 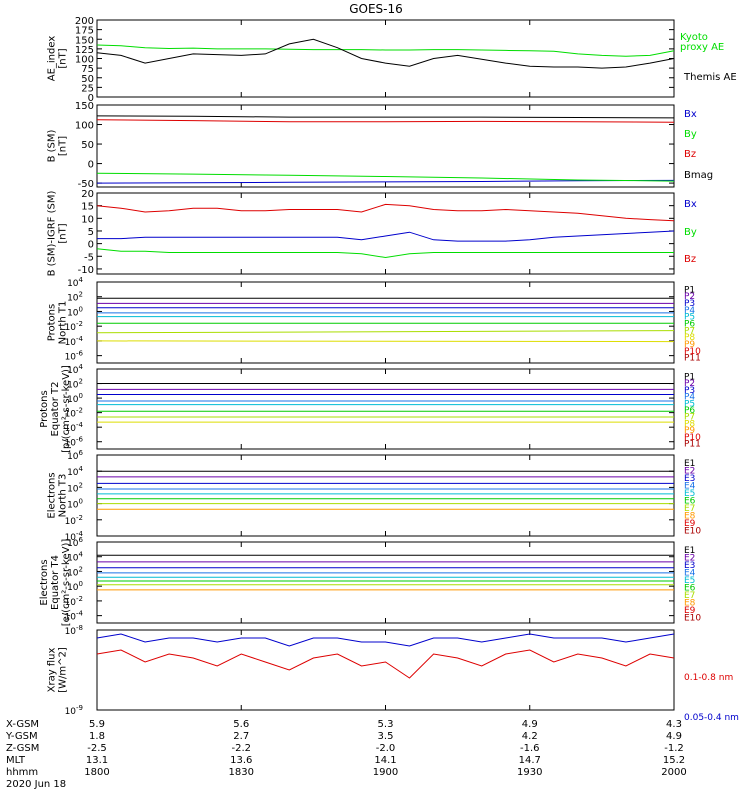 I want to click on y-tick-label: 75, so click(x=87, y=69).